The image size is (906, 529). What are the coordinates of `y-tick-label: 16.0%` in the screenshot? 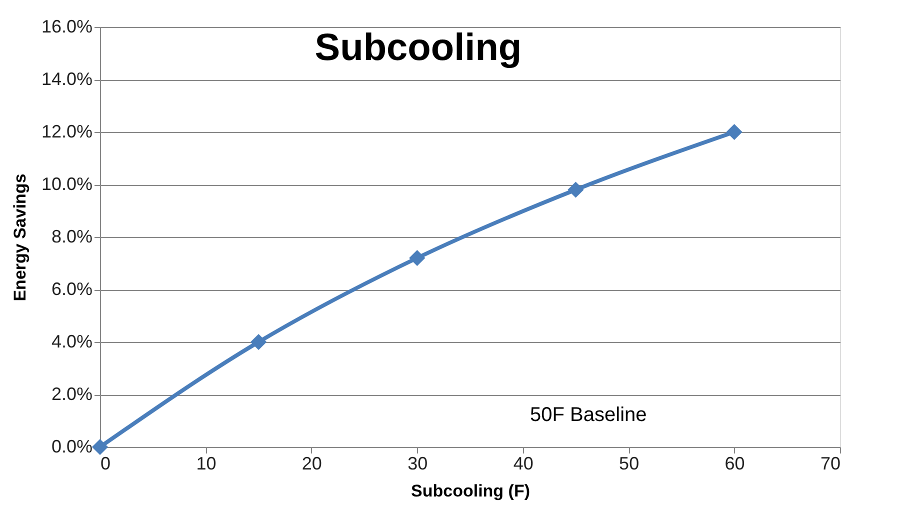 It's located at (66, 26).